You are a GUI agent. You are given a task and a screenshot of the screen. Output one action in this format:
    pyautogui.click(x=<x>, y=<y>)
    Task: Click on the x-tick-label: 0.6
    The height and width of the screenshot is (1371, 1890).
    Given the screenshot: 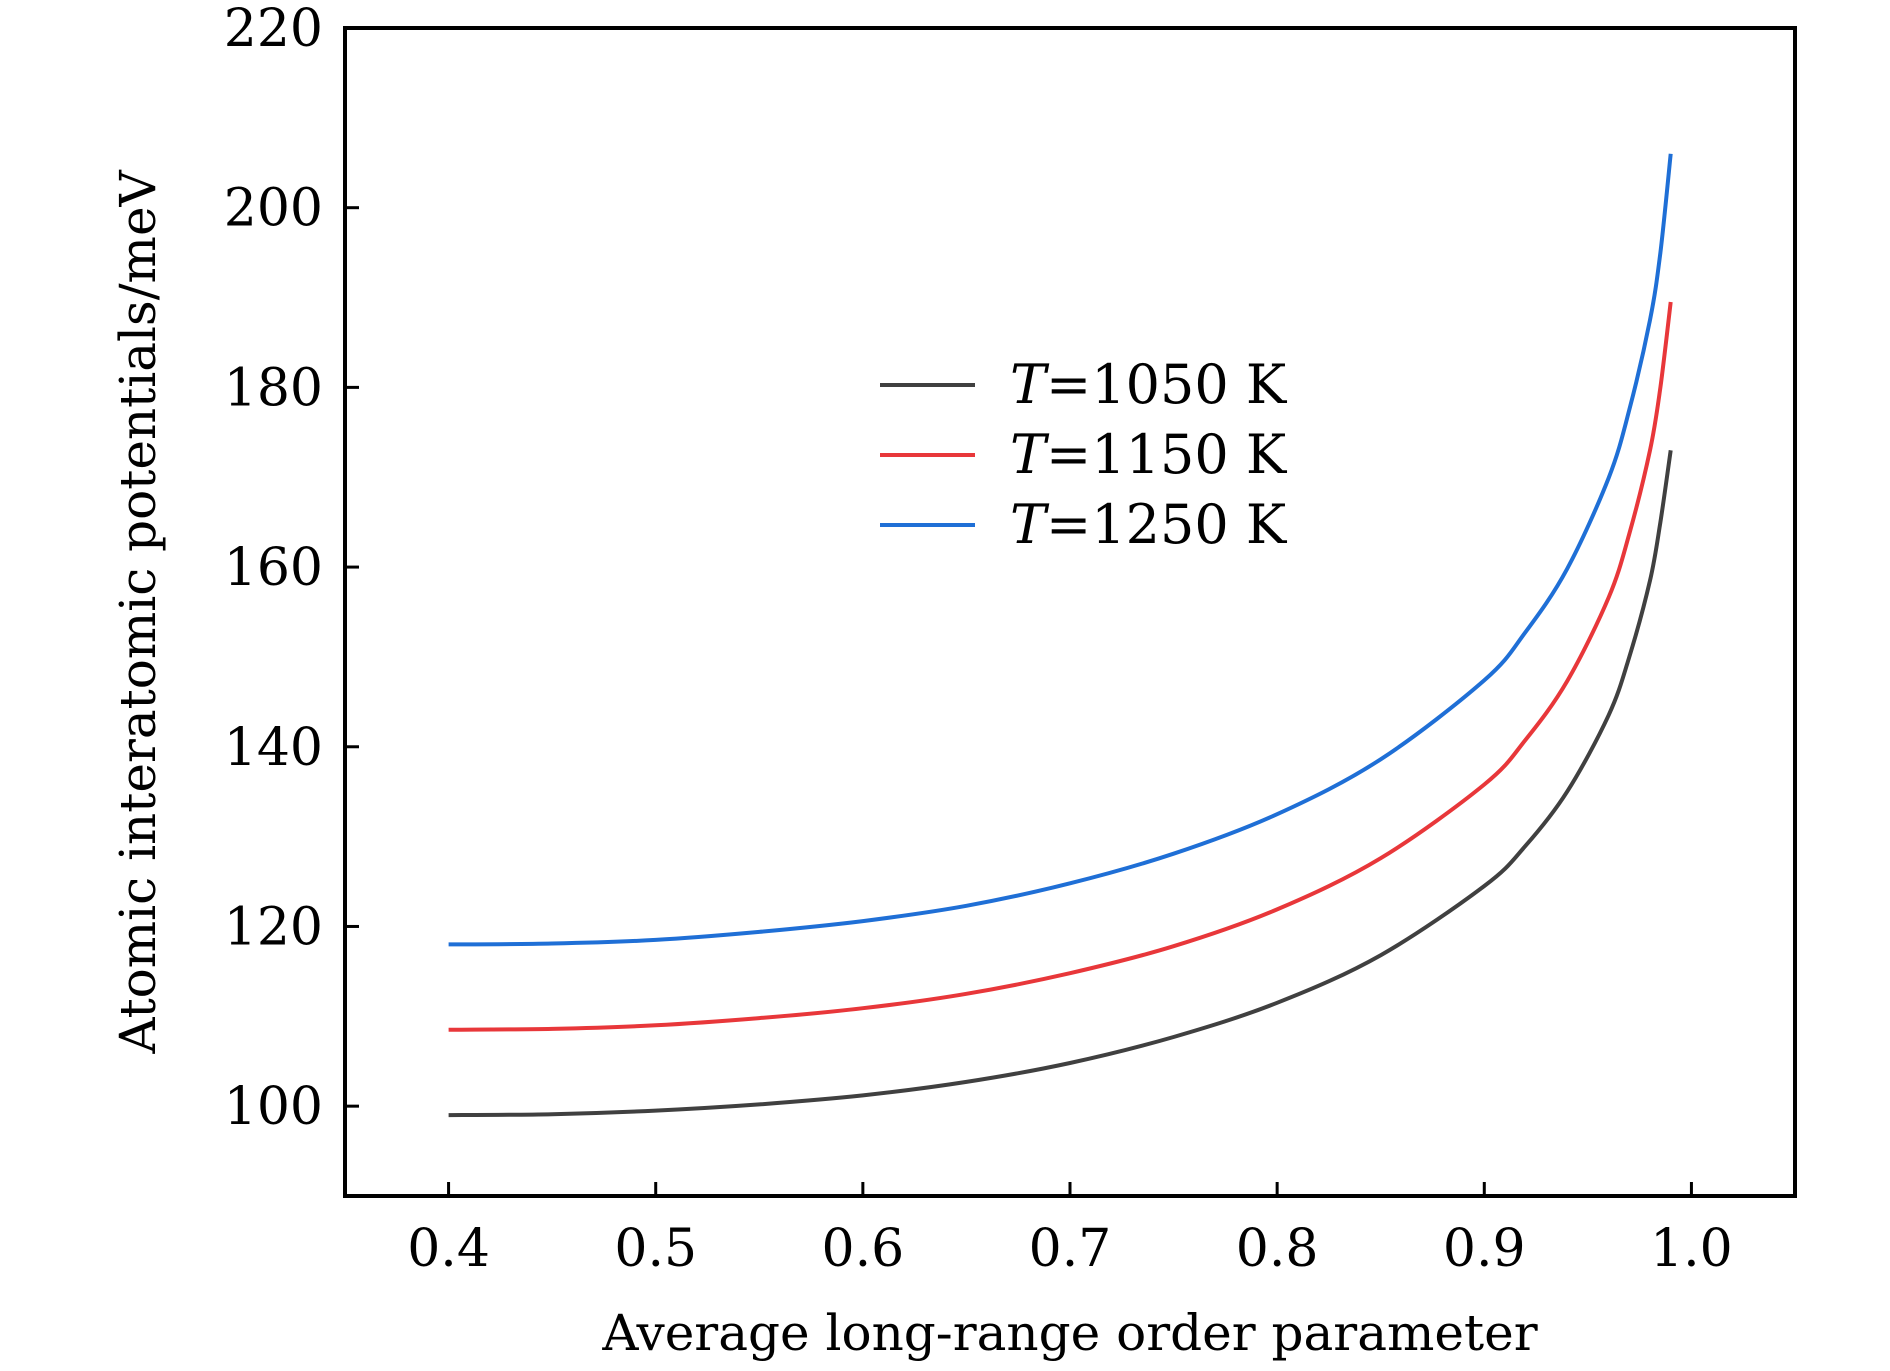 What is the action you would take?
    pyautogui.click(x=863, y=1249)
    